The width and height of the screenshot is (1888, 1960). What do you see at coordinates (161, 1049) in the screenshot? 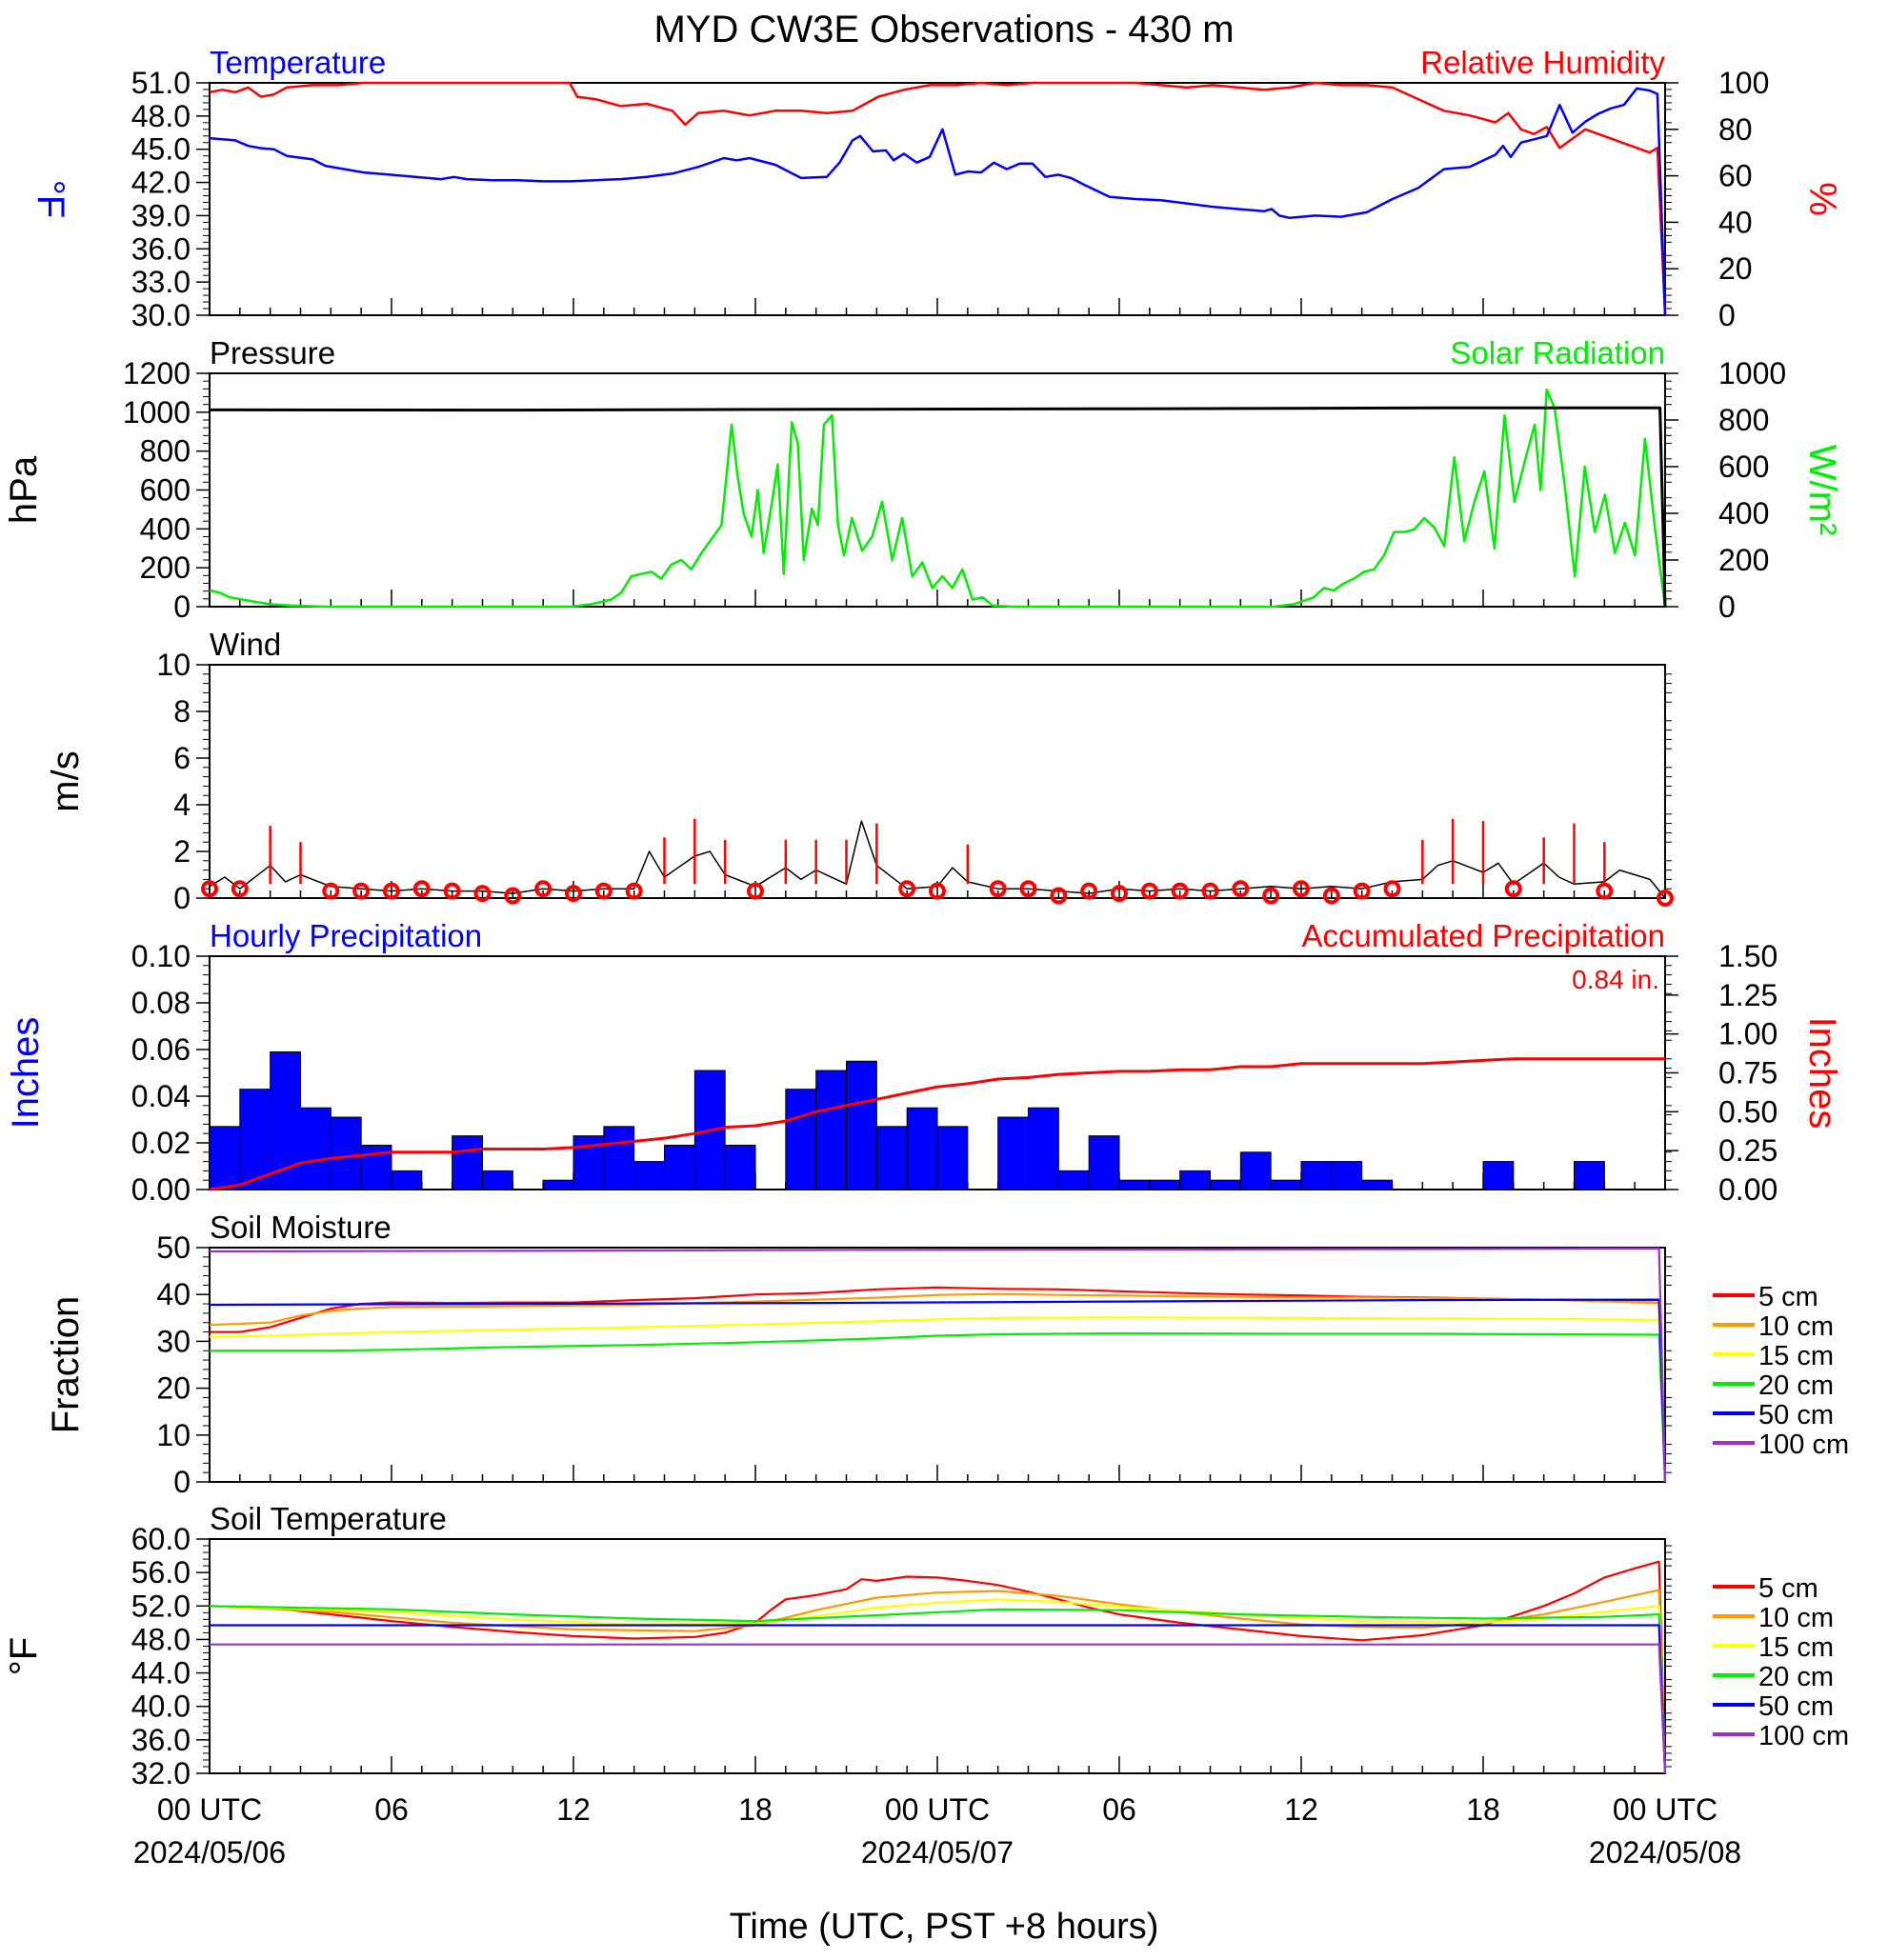
I see `y-tick-label-left: 0.06` at bounding box center [161, 1049].